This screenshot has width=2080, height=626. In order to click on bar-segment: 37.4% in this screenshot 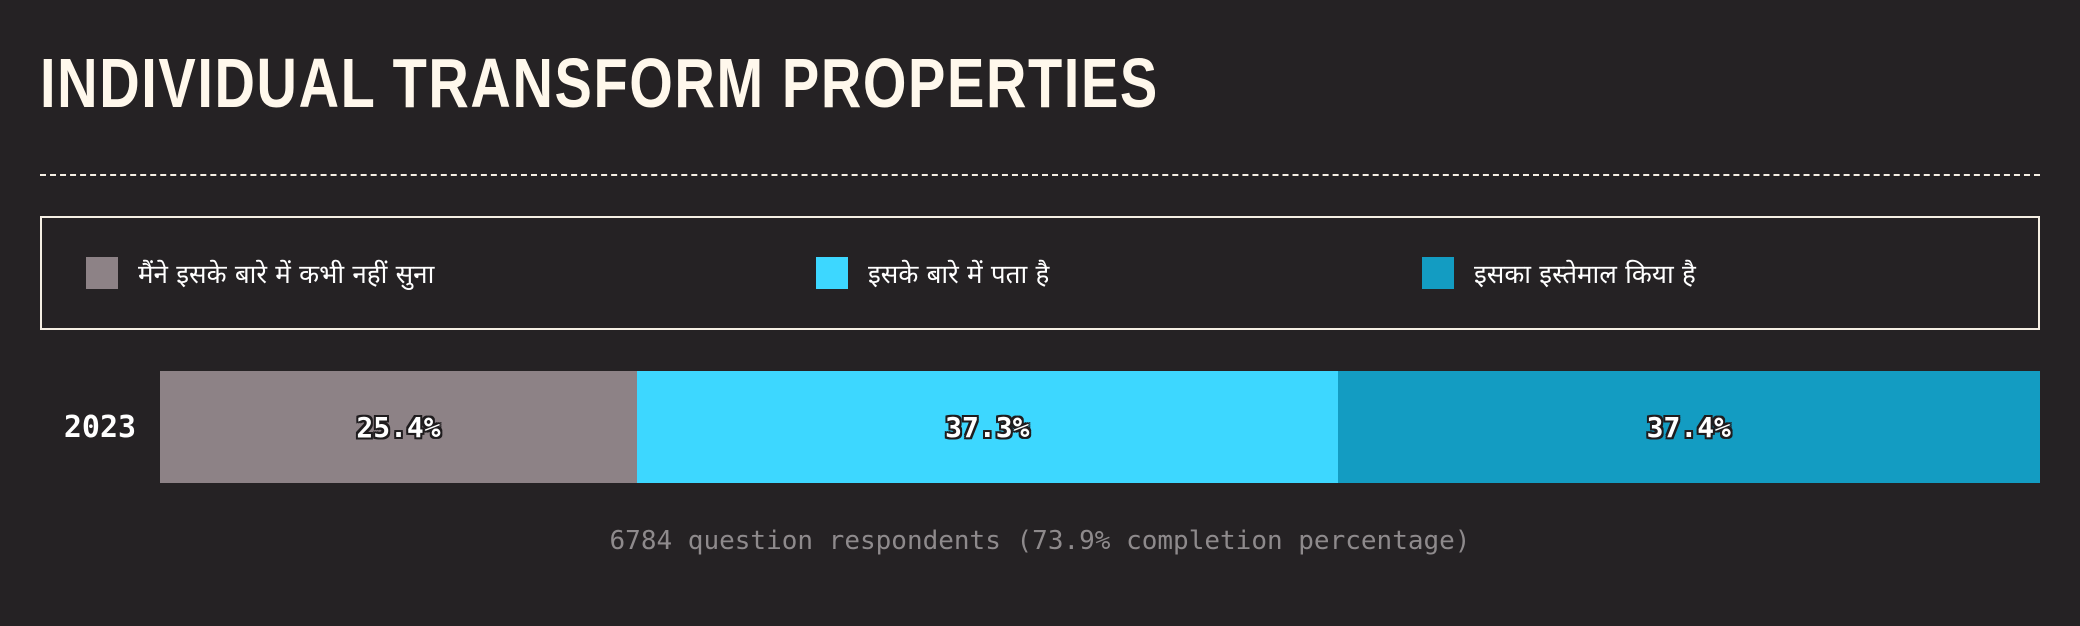, I will do `click(1688, 427)`.